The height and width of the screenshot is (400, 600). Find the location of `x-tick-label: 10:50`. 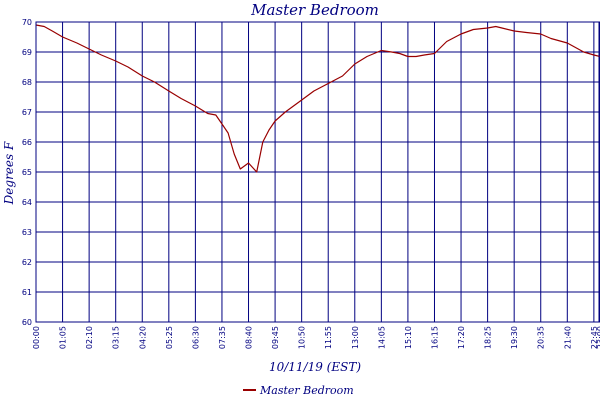

x-tick-label: 10:50 is located at coordinates (302, 337).